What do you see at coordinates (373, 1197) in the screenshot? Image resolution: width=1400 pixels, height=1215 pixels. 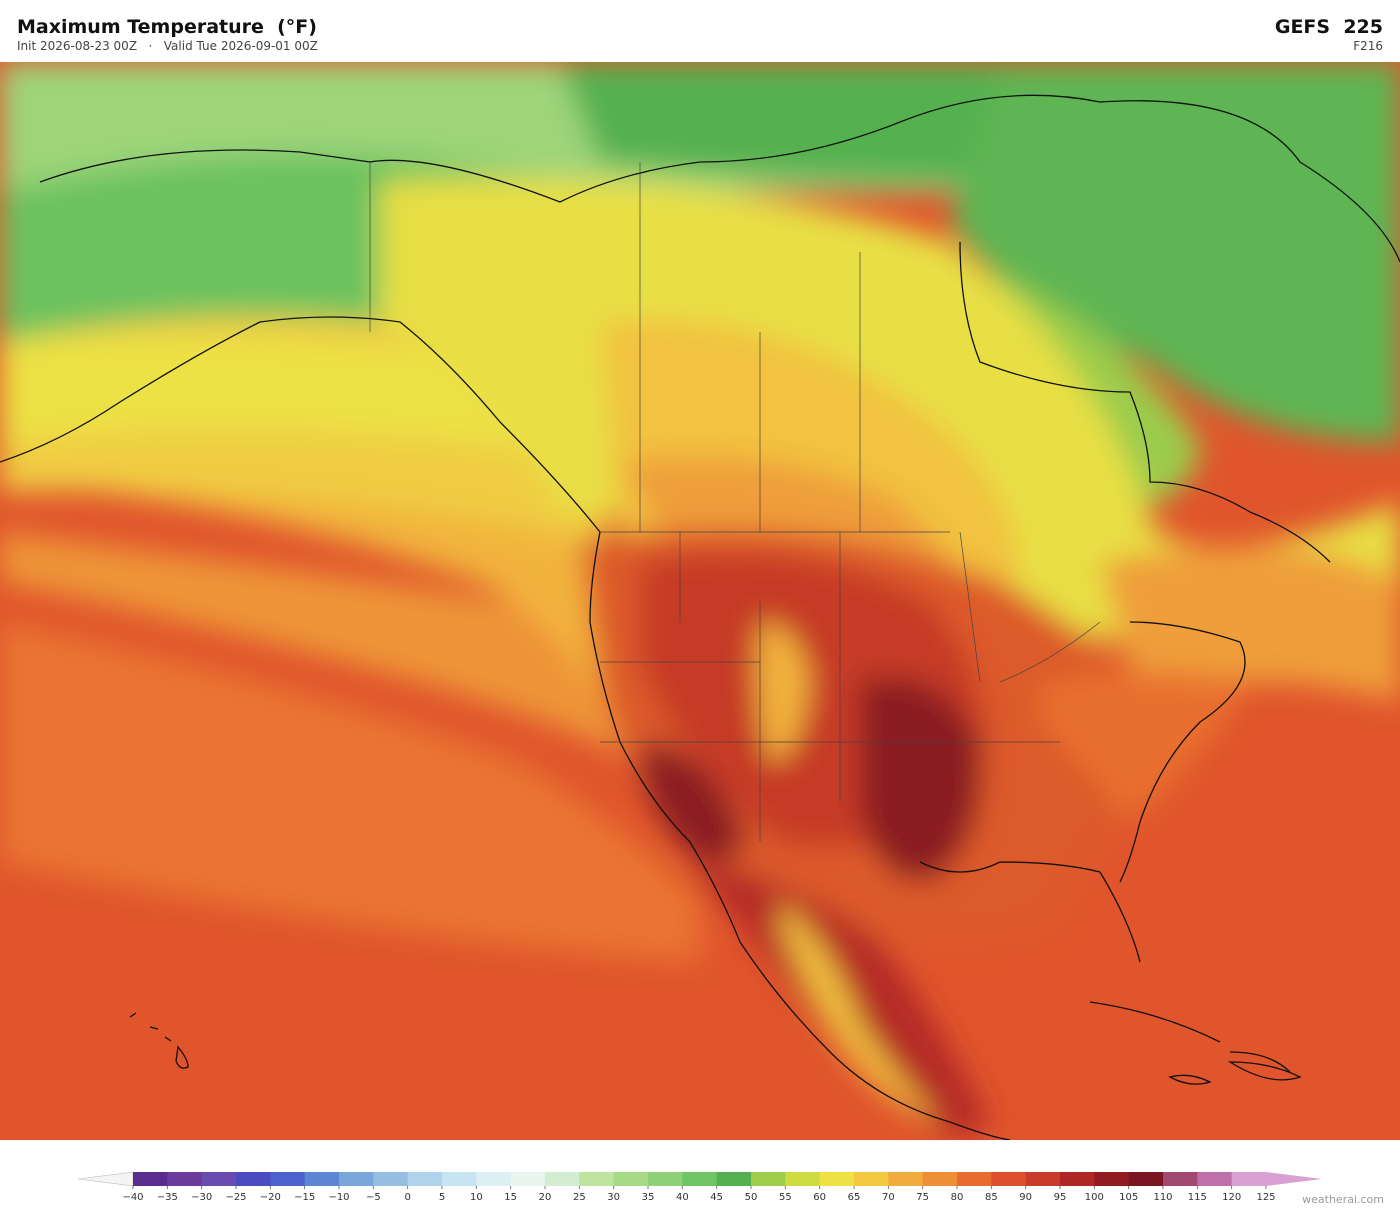 I see `colorbar-tick-label: −5` at bounding box center [373, 1197].